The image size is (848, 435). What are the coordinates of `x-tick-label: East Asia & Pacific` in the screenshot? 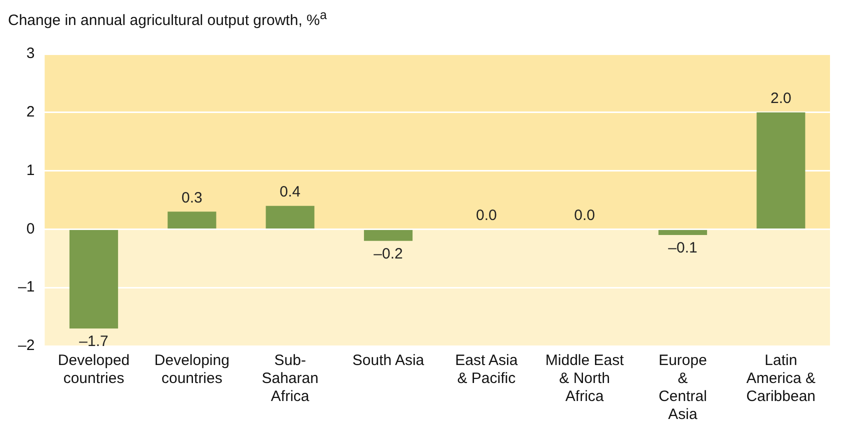 It's located at (486, 370).